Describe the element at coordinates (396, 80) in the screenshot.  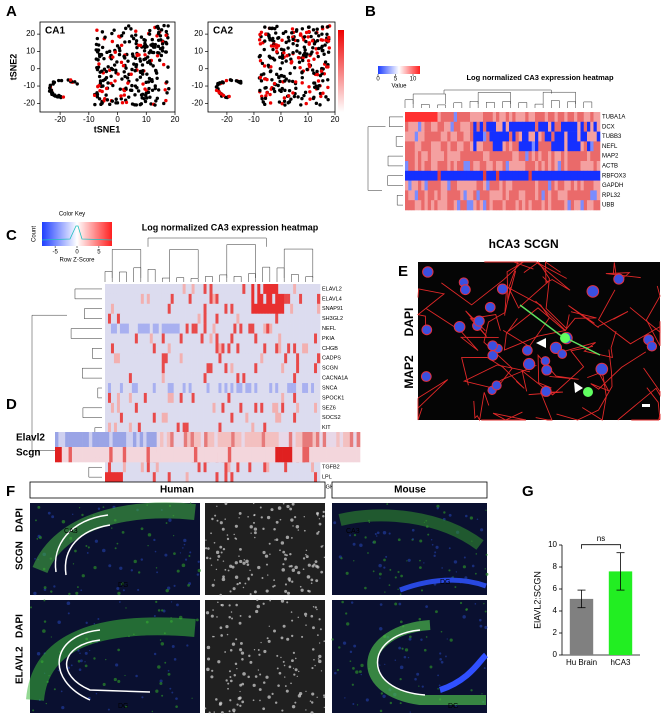
I see `colorbar-tick-label: 5` at that location.